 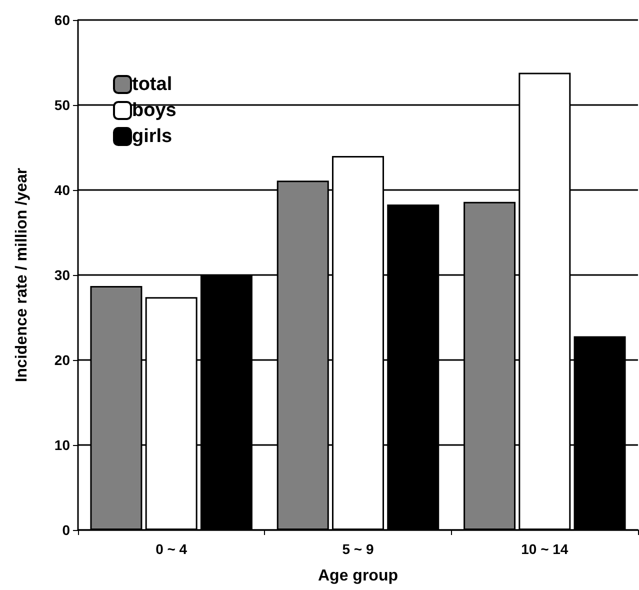 I want to click on x-tick-label: 5 ~ 9, so click(x=358, y=549).